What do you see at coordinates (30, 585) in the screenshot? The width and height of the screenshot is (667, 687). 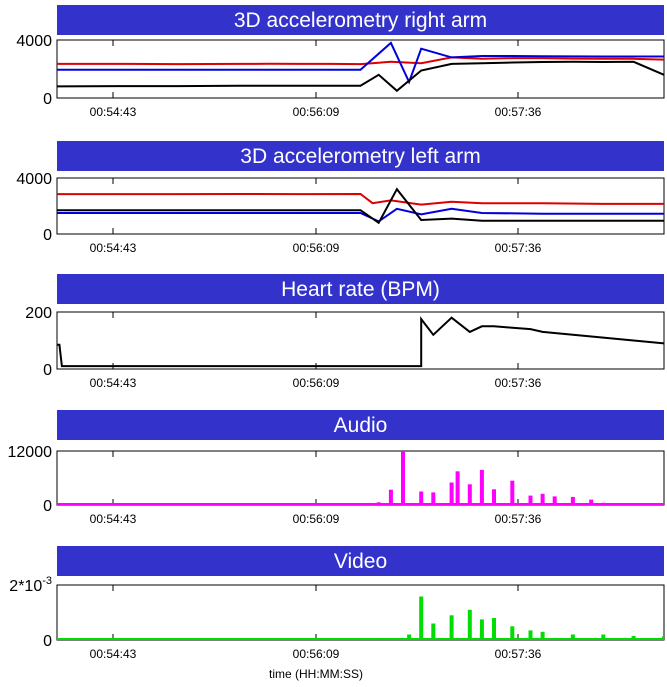 I see `y-tick-label: 2*10-3` at bounding box center [30, 585].